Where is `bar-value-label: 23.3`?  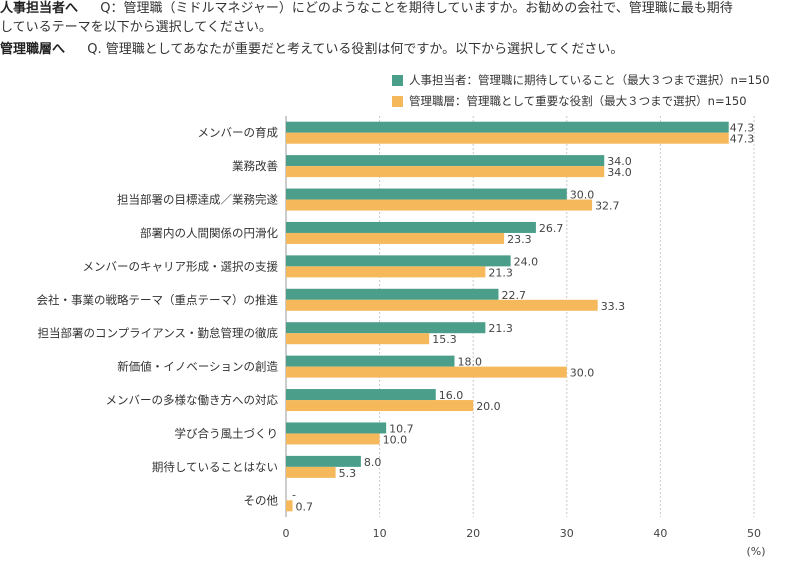 bar-value-label: 23.3 is located at coordinates (519, 239).